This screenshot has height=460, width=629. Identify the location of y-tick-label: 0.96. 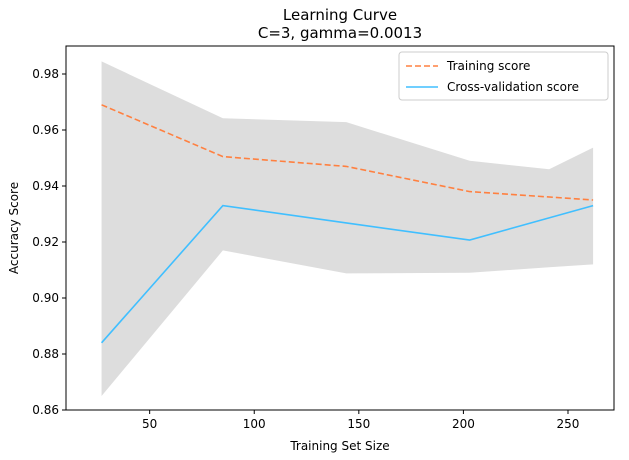
(45, 130).